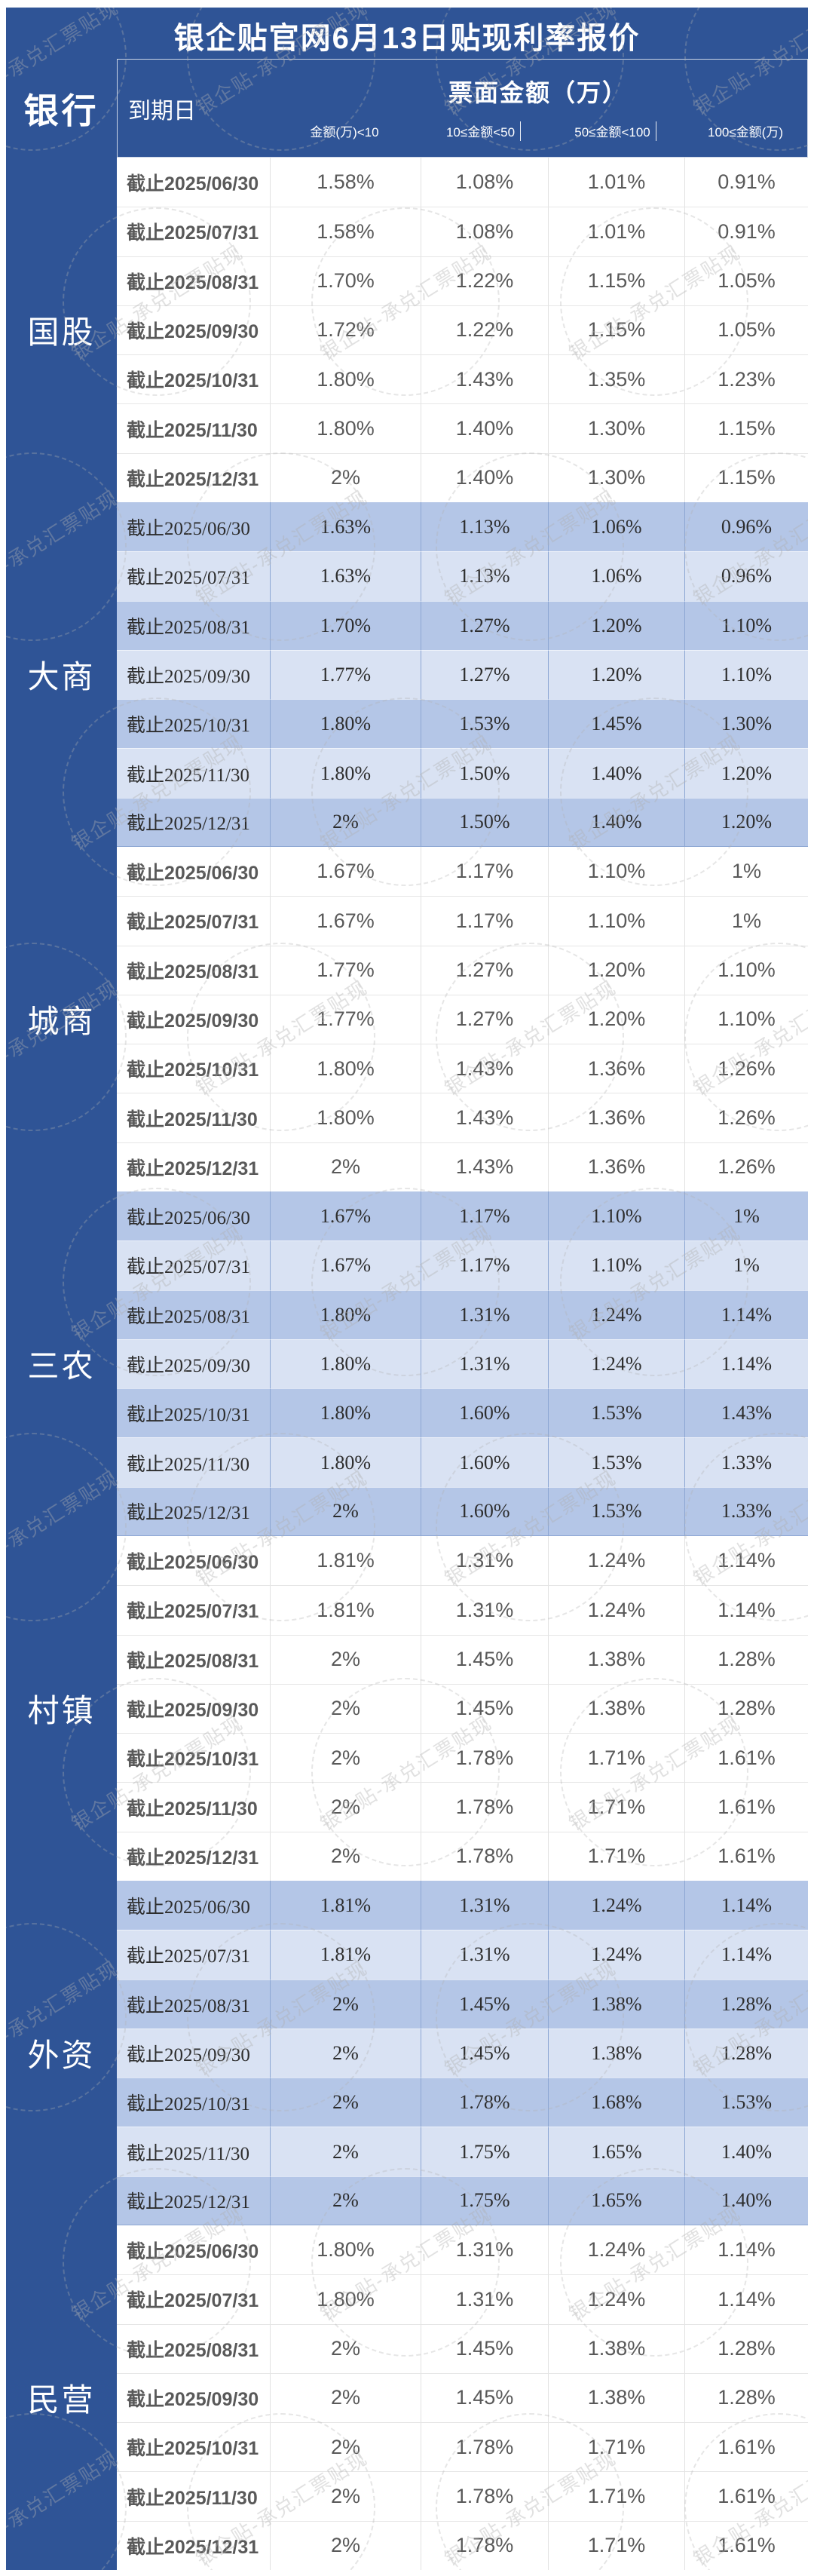  I want to click on rate-cell: 1.65%, so click(616, 2200).